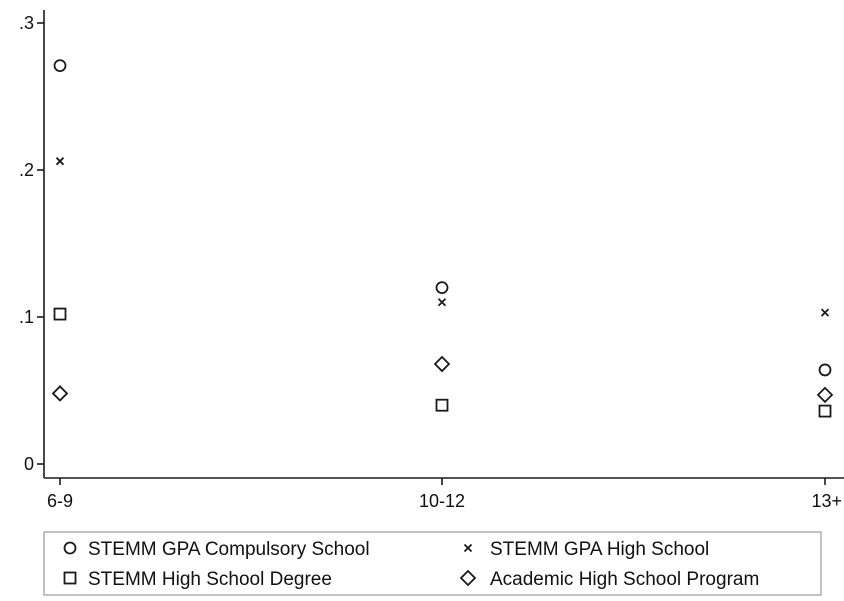 The width and height of the screenshot is (844, 601). I want to click on legend-label: Academic High School Program, so click(624, 579).